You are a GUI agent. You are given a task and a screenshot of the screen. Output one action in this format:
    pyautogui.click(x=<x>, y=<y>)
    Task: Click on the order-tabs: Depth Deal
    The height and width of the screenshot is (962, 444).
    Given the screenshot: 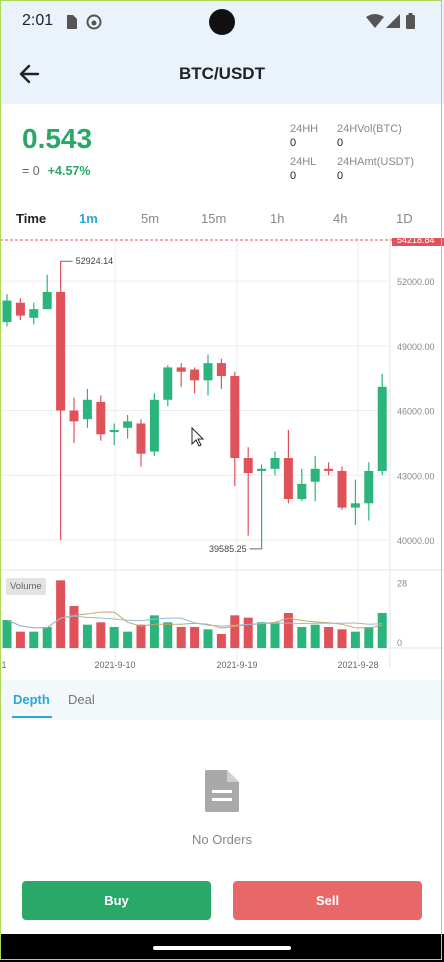 What is the action you would take?
    pyautogui.click(x=222, y=700)
    